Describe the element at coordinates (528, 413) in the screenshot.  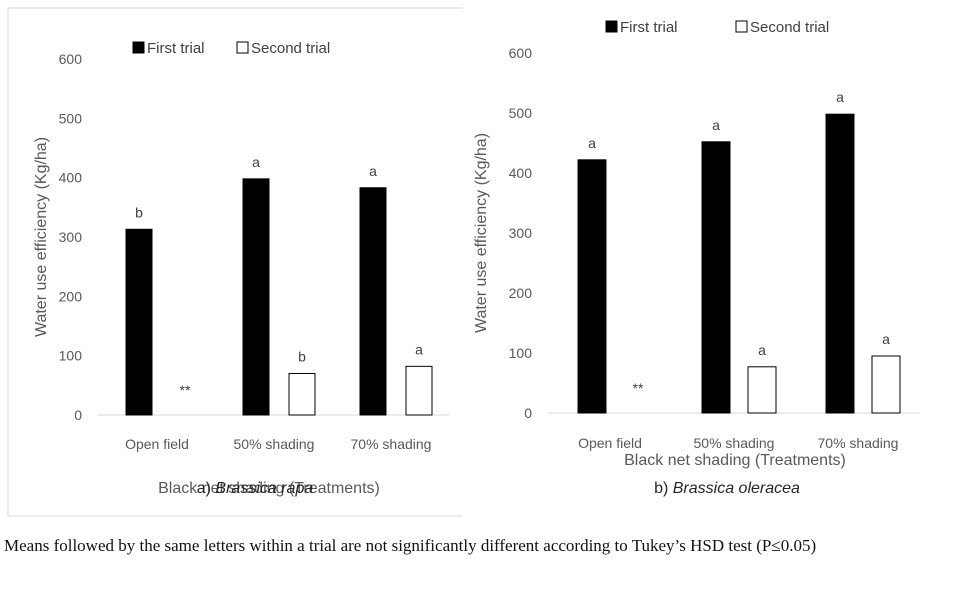
I see `chart-b-ytick-label: 0` at that location.